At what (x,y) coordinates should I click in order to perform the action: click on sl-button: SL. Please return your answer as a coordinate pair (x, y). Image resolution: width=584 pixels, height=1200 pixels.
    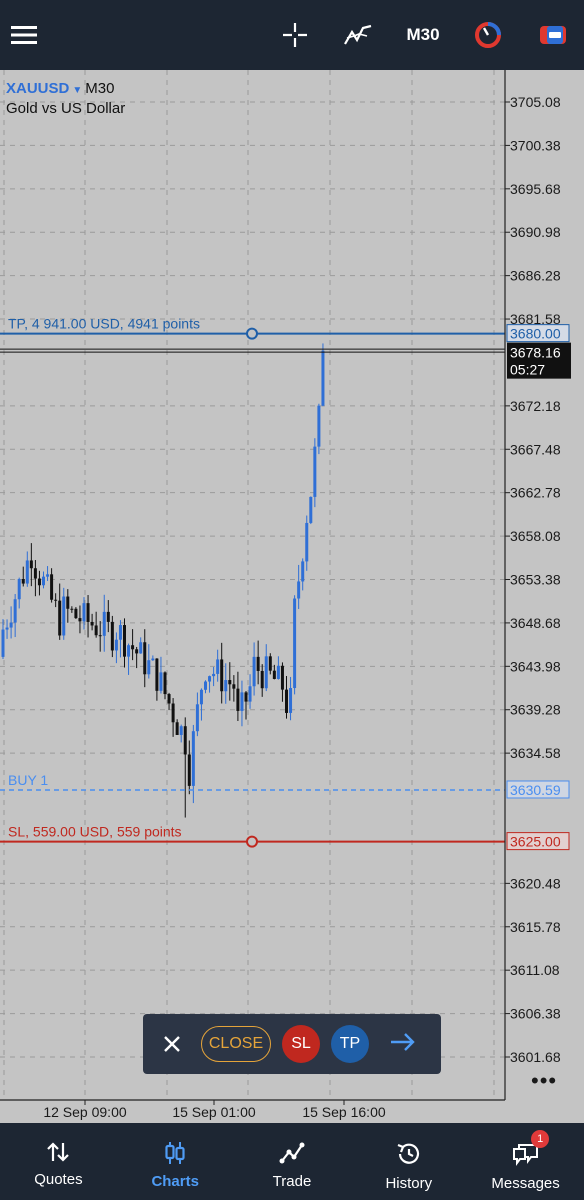
    Looking at the image, I should click on (301, 1044).